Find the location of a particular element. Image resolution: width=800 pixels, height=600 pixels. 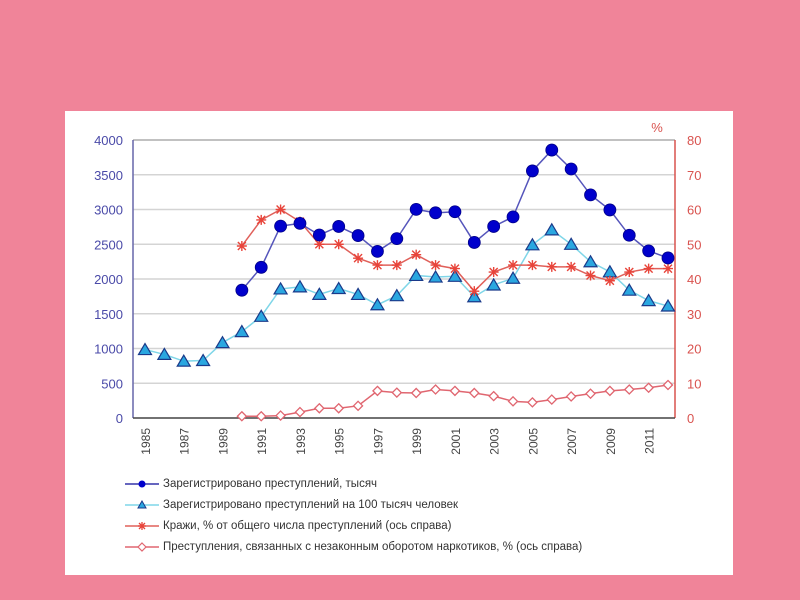

y2-axis-label: % is located at coordinates (657, 127).